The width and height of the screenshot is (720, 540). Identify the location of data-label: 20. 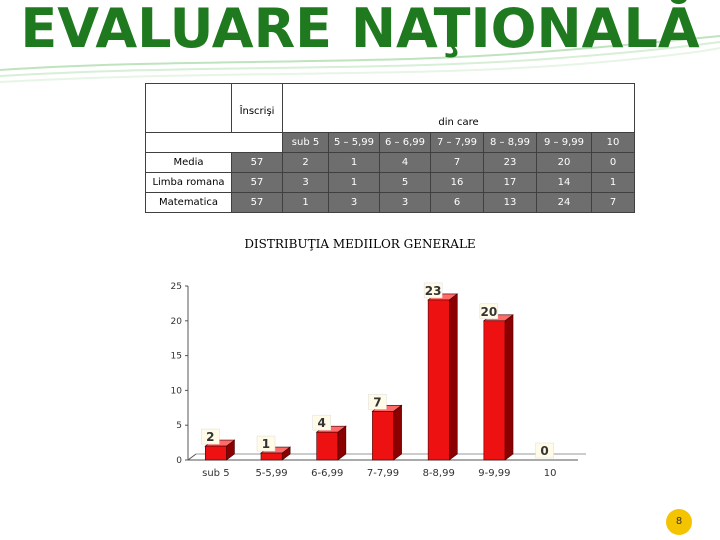
(488, 312).